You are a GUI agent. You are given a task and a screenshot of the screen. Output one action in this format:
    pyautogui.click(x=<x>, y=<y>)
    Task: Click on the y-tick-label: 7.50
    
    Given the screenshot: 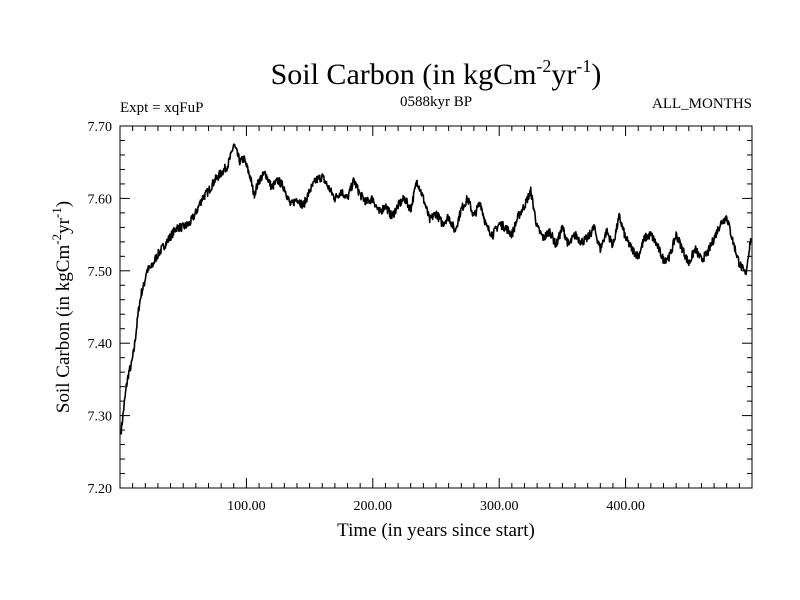 What is the action you would take?
    pyautogui.click(x=100, y=272)
    